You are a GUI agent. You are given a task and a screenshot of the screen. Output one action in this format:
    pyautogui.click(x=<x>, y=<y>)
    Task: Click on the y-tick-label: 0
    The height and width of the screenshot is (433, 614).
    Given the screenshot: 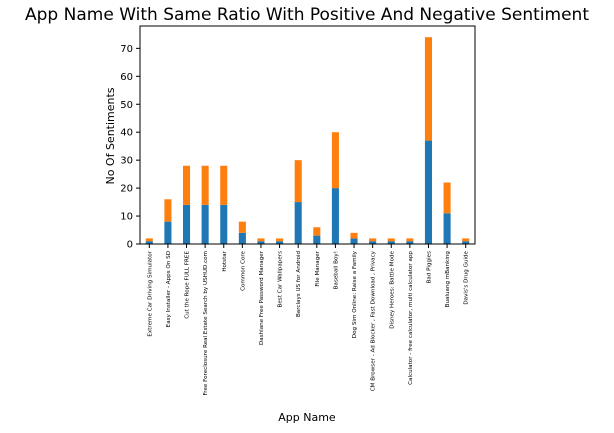 What is the action you would take?
    pyautogui.click(x=130, y=245)
    